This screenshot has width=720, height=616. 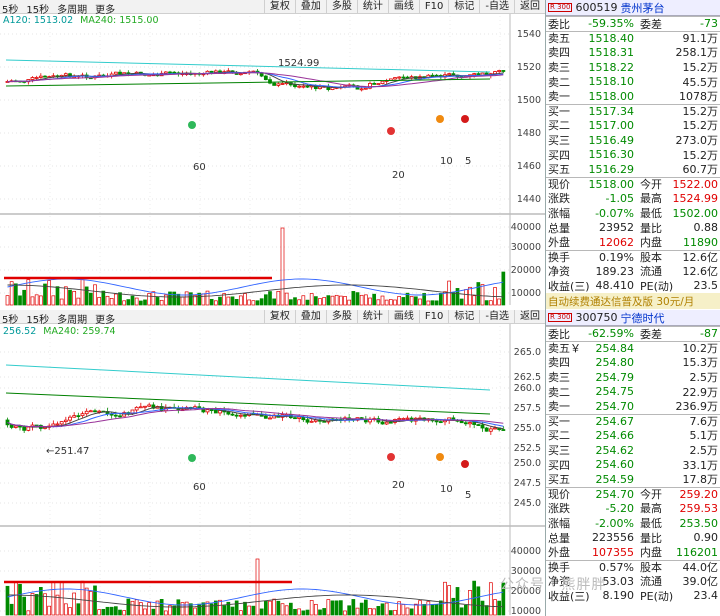 I want to click on stock-name: 宁德时代, so click(x=642, y=318).